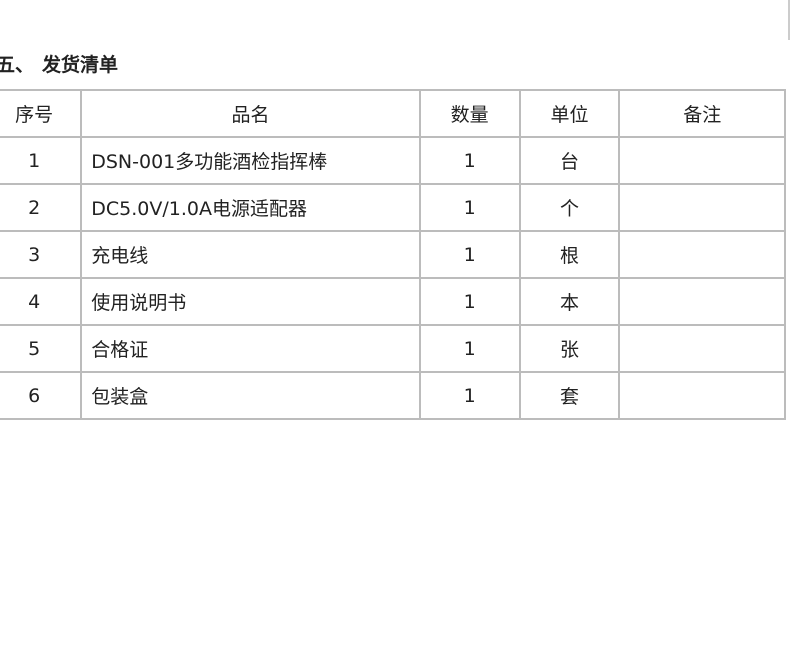 Image resolution: width=800 pixels, height=657 pixels. What do you see at coordinates (569, 254) in the screenshot?
I see `table-cell: 根` at bounding box center [569, 254].